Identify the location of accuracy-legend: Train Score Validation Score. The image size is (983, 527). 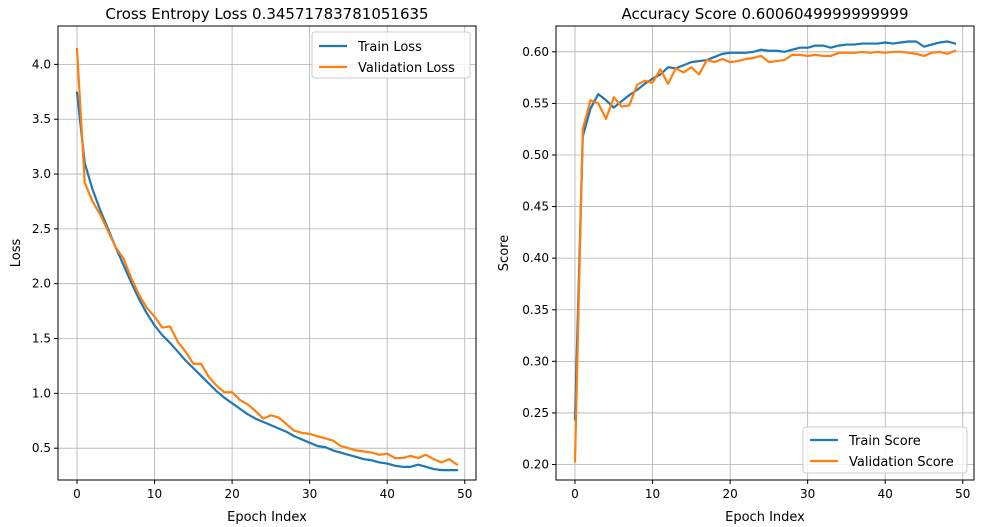
(885, 450).